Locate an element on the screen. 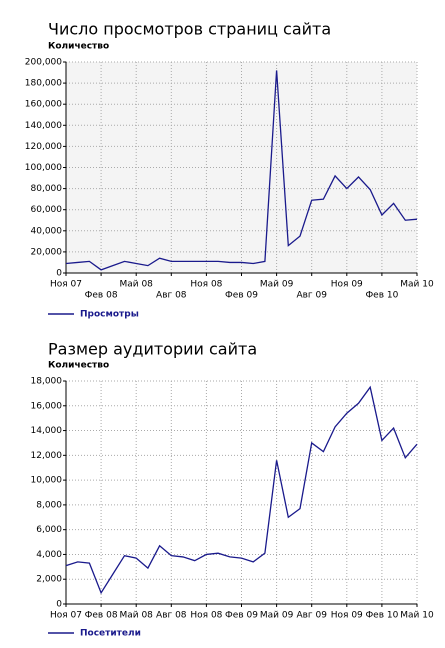 Image resolution: width=445 pixels, height=648 pixels. chart-title: Число просмотров страниц сайта is located at coordinates (189, 29).